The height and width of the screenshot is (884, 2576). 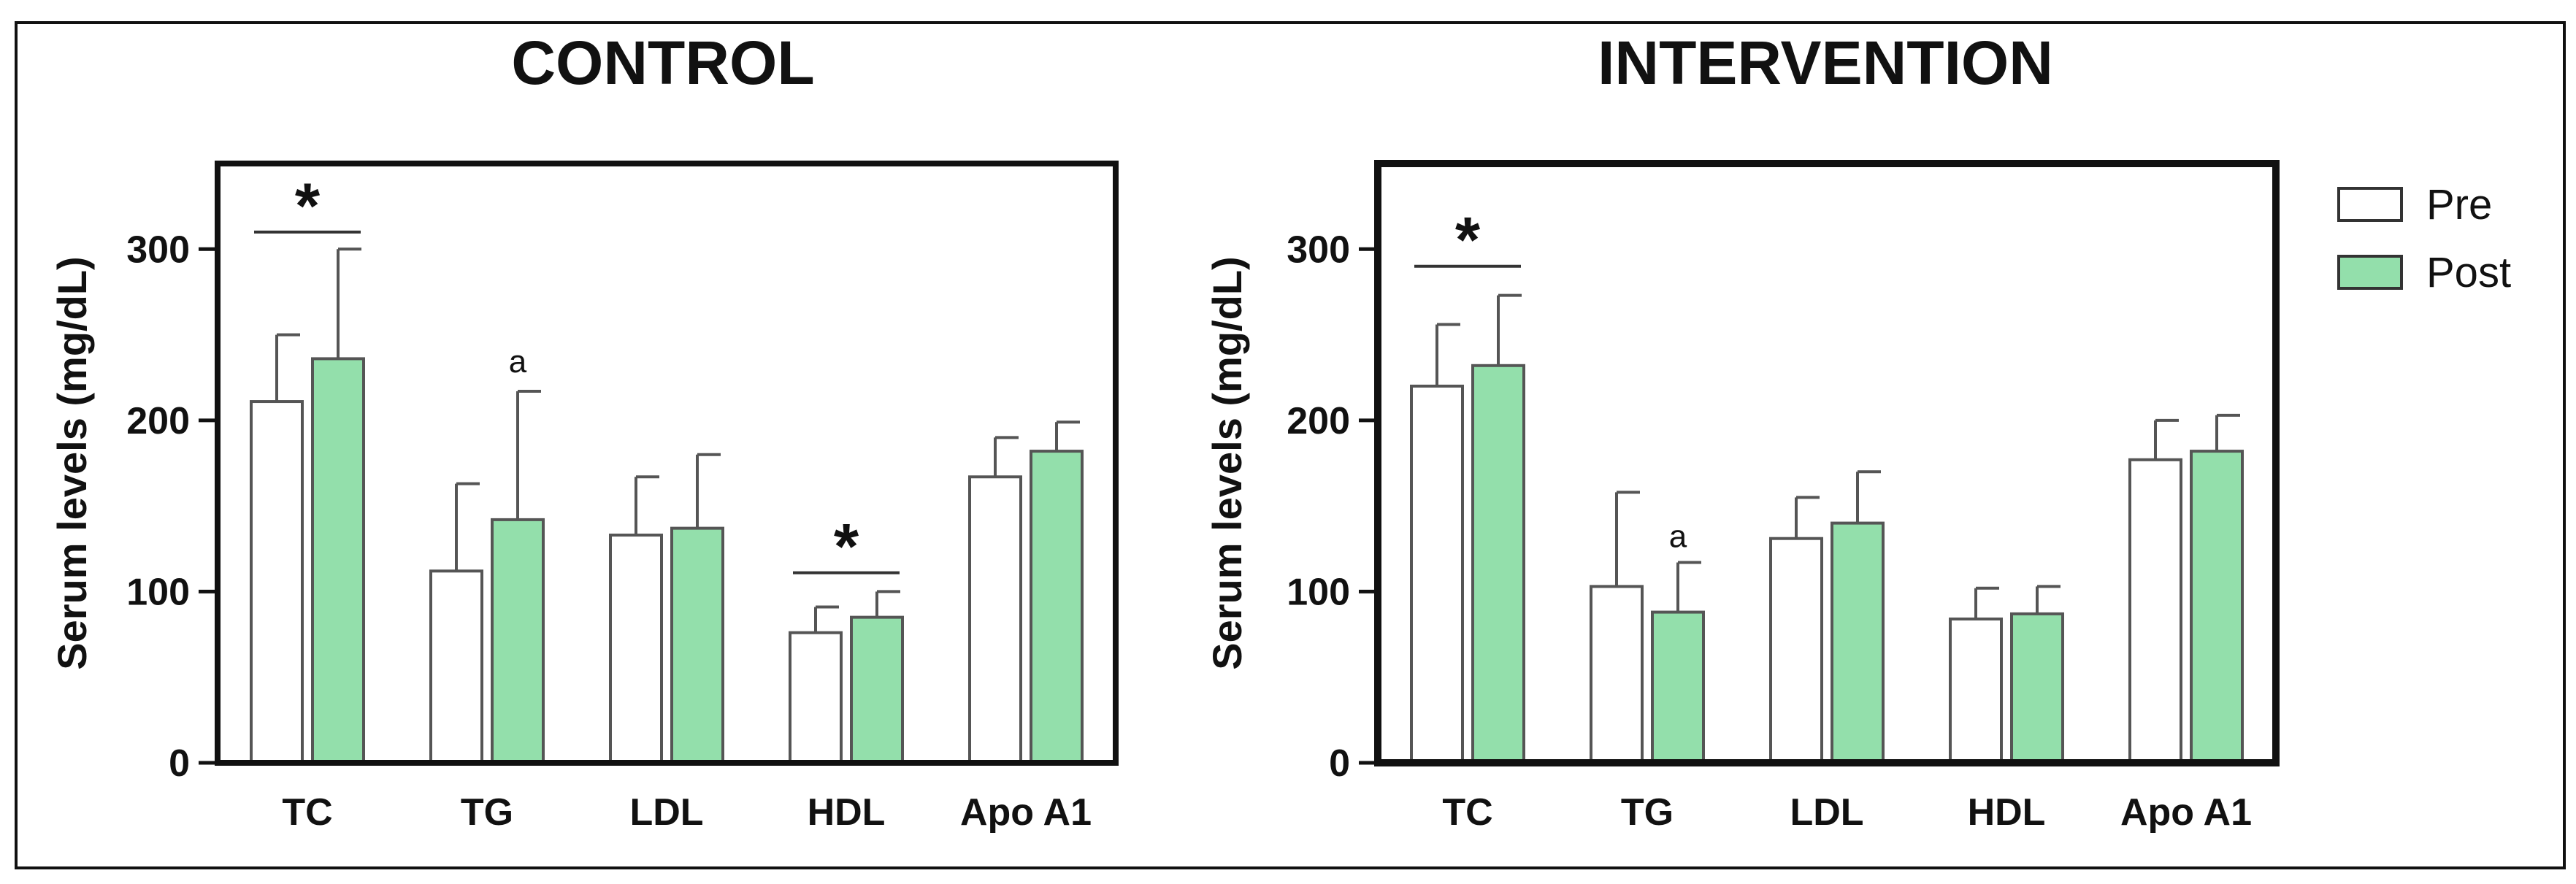 I want to click on control-x-tick-label: TG, so click(x=487, y=813).